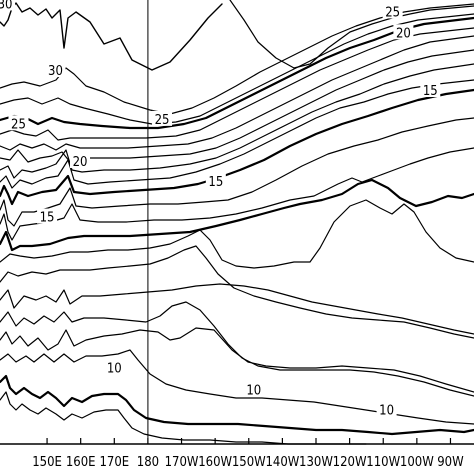 Image resolution: width=474 pixels, height=474 pixels. What do you see at coordinates (215, 462) in the screenshot?
I see `x-tick-label: 160W` at bounding box center [215, 462].